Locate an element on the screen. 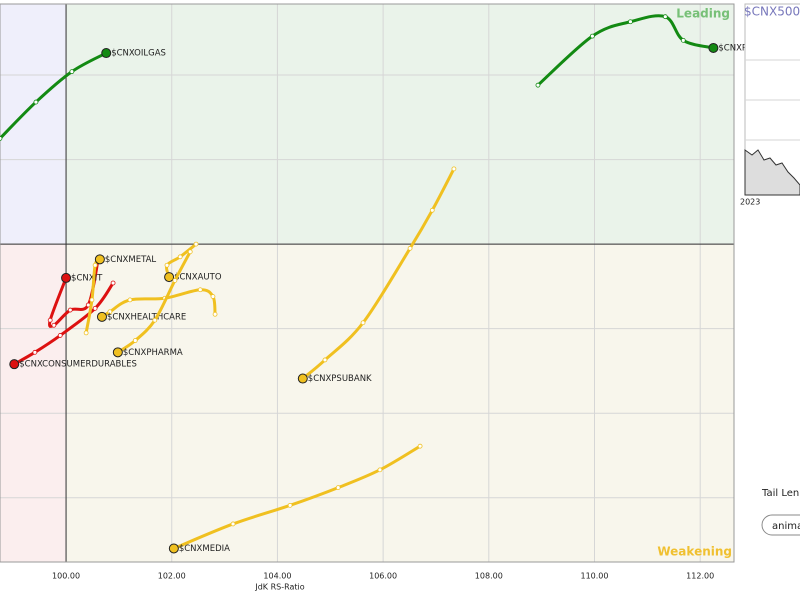 The width and height of the screenshot is (800, 600). x-axis-label: JdK RS-Ratio is located at coordinates (279, 587).